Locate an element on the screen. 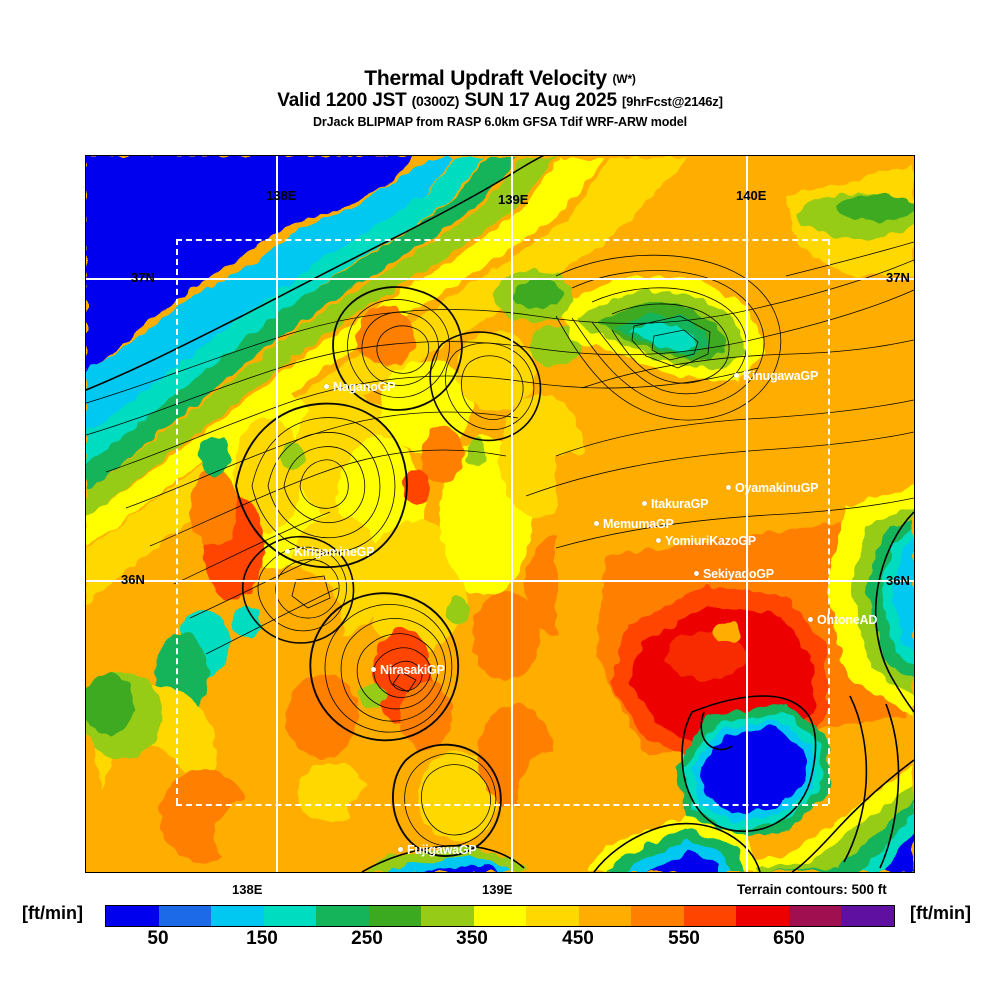 The image size is (1000, 1000). forecast-hour-stamp: [9hrFcst@2146z] is located at coordinates (672, 101).